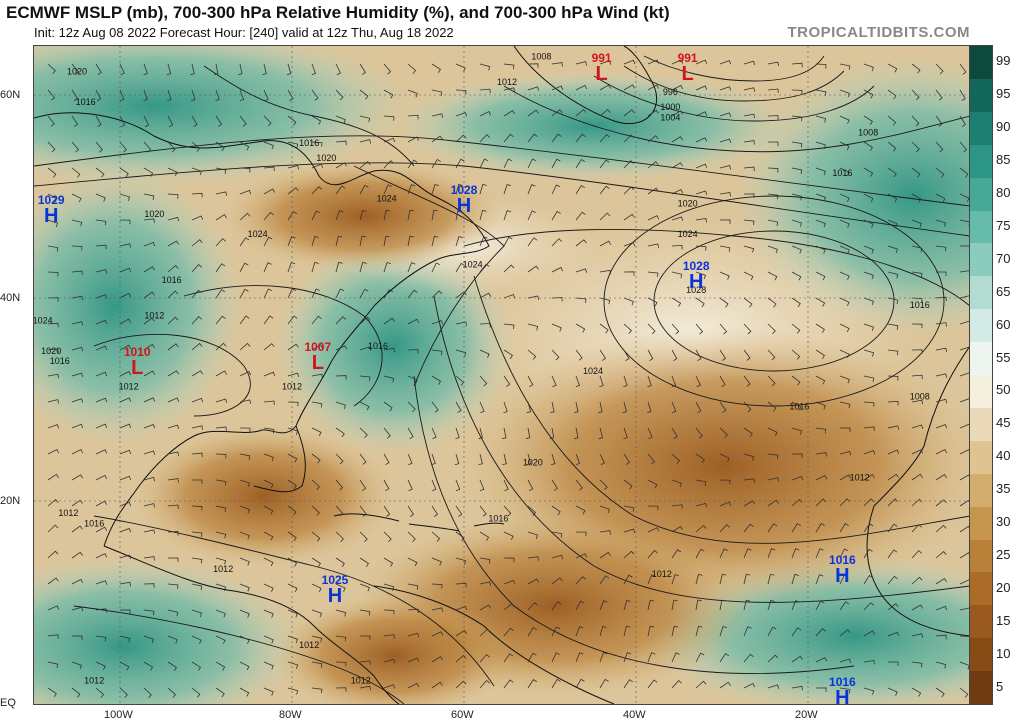 Image resolution: width=1024 pixels, height=724 pixels. Describe the element at coordinates (279, 459) in the screenshot. I see `gulf-coast` at that location.